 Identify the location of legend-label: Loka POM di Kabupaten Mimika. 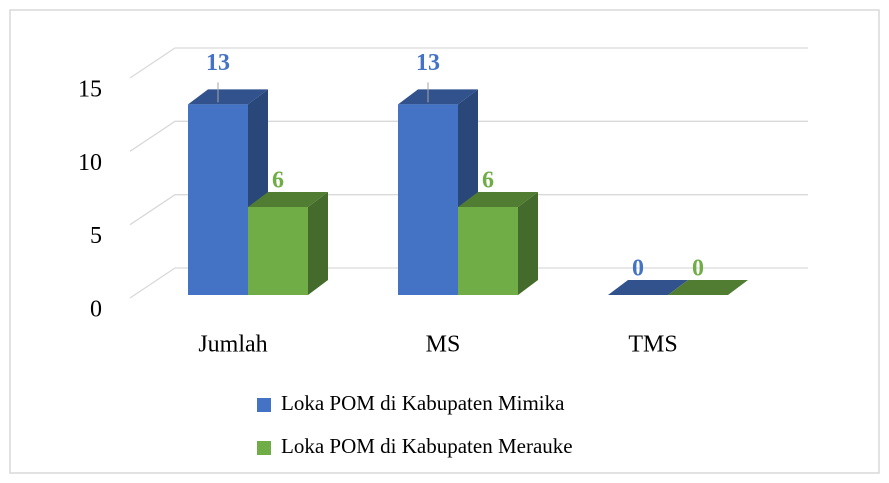
(423, 403).